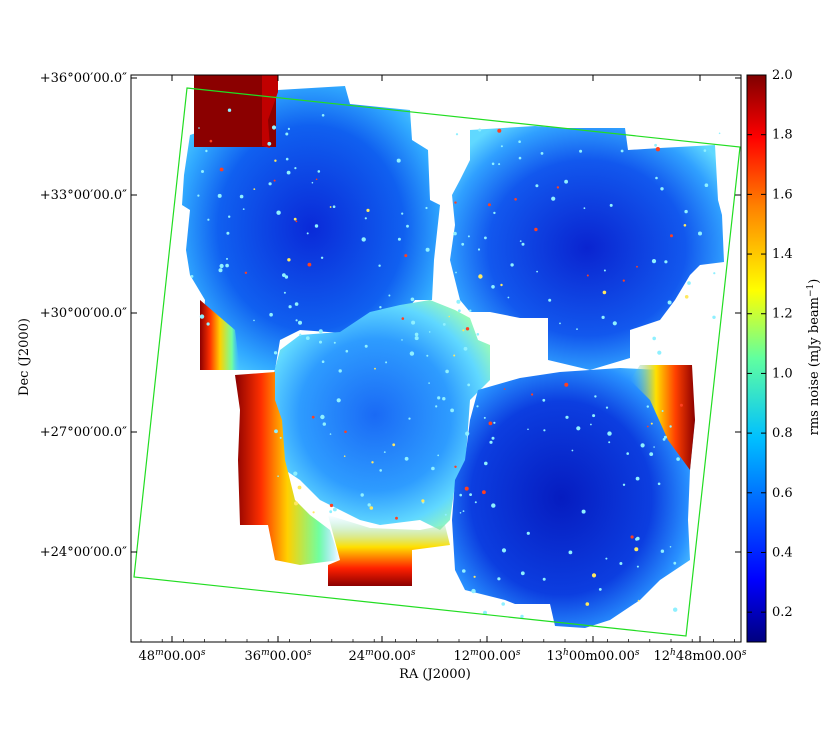 Image resolution: width=830 pixels, height=747 pixels. I want to click on edge-south-high-noise, so click(389, 550).